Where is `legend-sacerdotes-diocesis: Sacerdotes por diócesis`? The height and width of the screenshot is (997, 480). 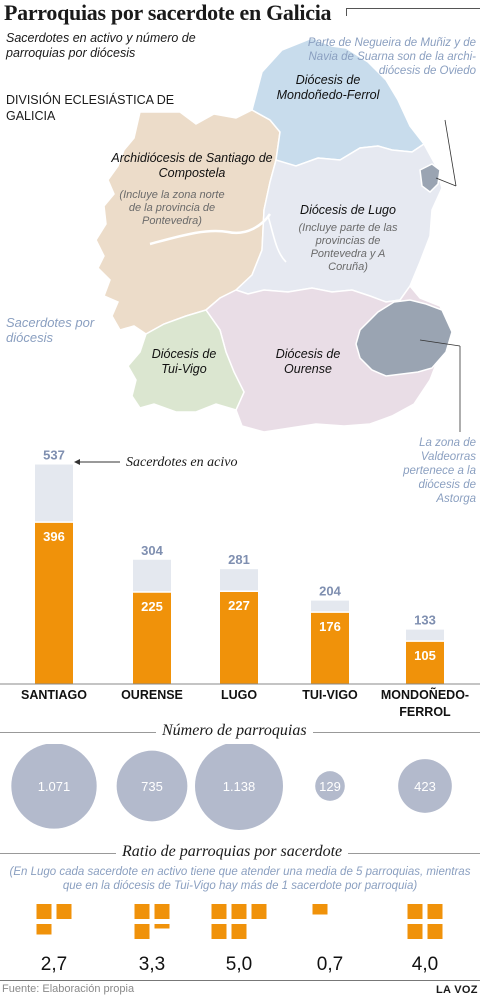
legend-sacerdotes-diocesis: Sacerdotes por diócesis is located at coordinates (50, 330).